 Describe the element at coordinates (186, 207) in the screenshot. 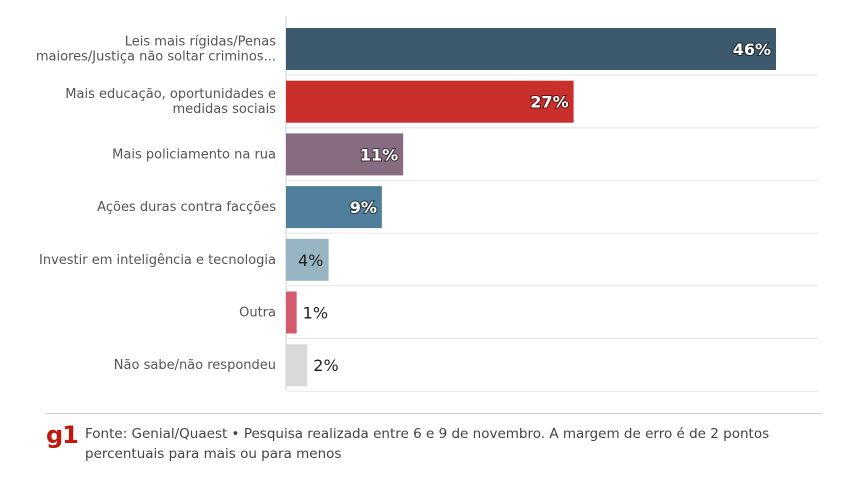

I see `category-label: Ações duras contra facções` at that location.